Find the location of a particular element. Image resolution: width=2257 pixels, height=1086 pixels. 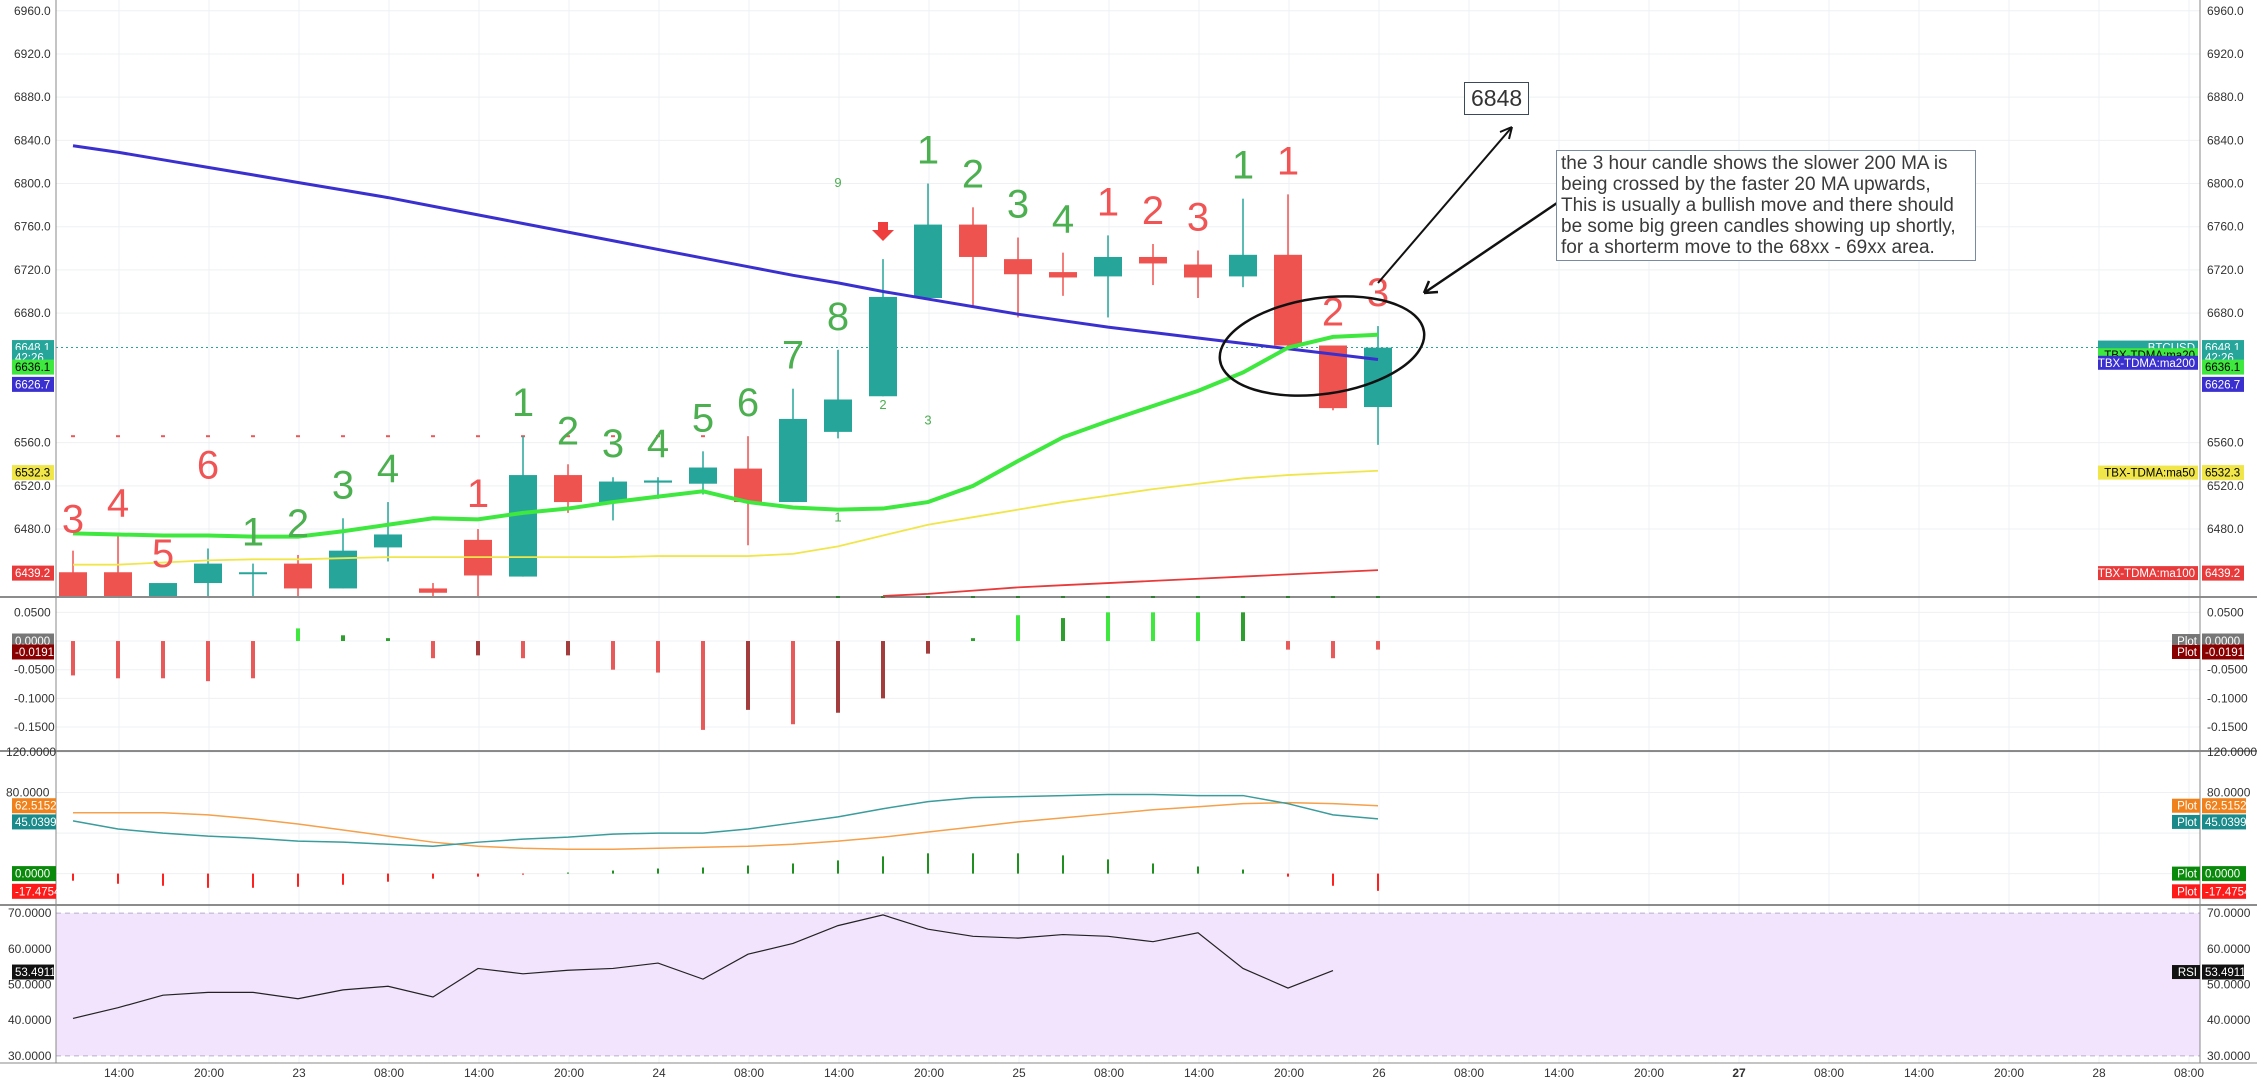

time-tick: 23 is located at coordinates (299, 1073).